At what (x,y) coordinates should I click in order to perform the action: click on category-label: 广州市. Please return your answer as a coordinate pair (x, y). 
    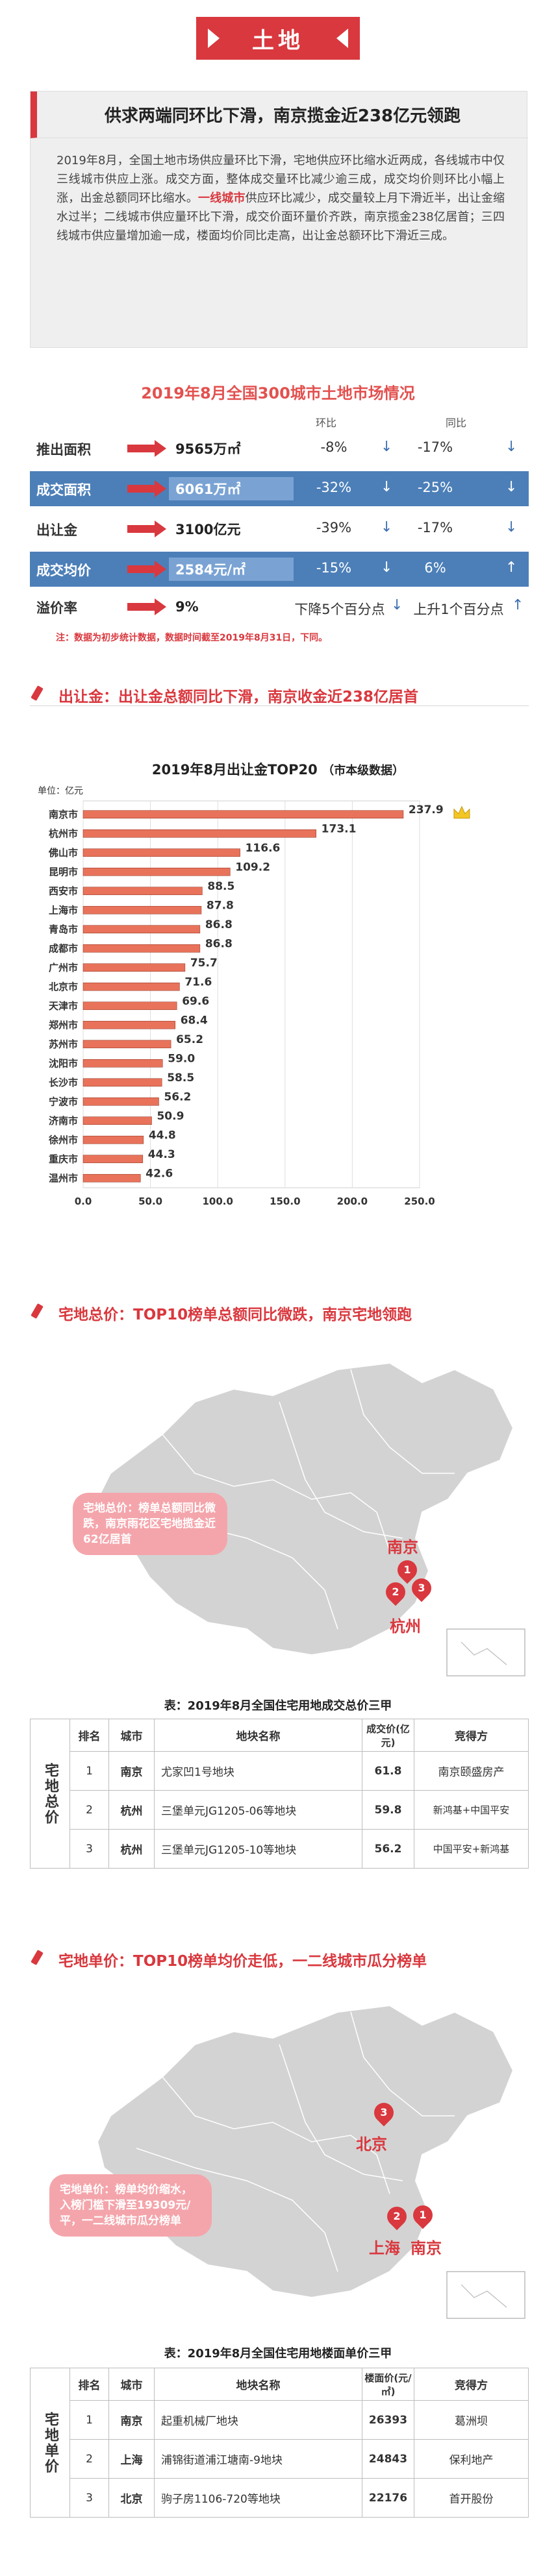
    Looking at the image, I should click on (63, 968).